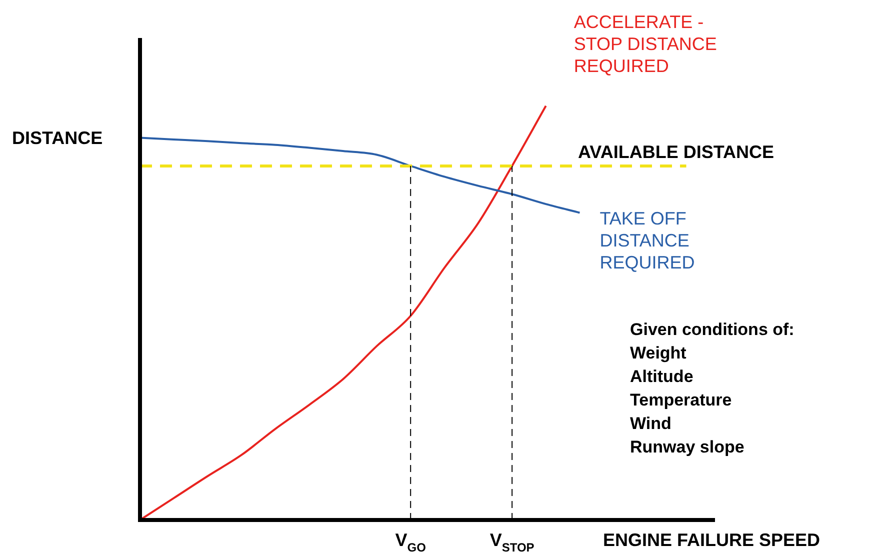  Describe the element at coordinates (676, 152) in the screenshot. I see `ref-line-label: AVAILABLE DISTANCE` at that location.